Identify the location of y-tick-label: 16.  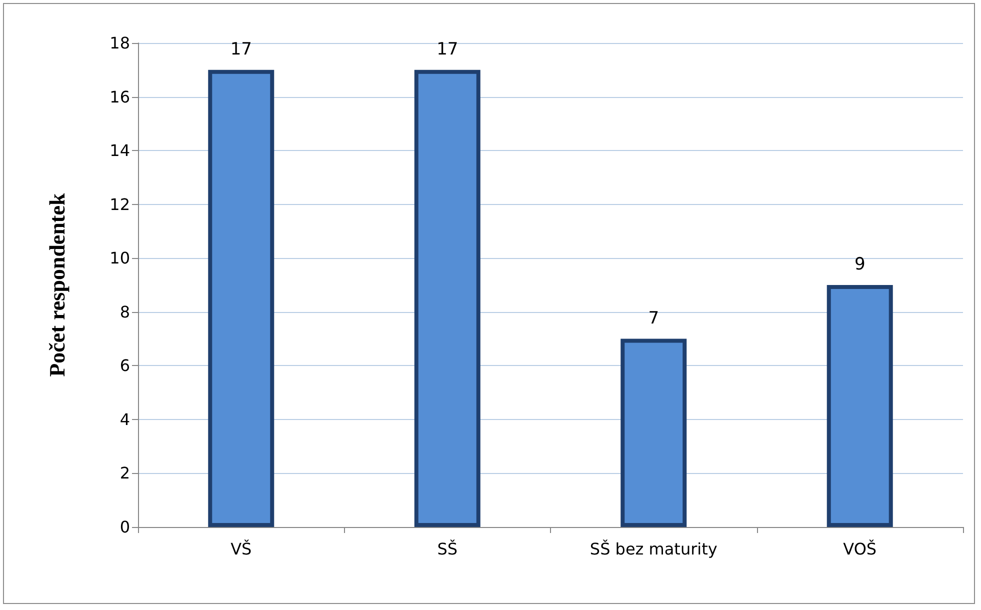
(120, 96).